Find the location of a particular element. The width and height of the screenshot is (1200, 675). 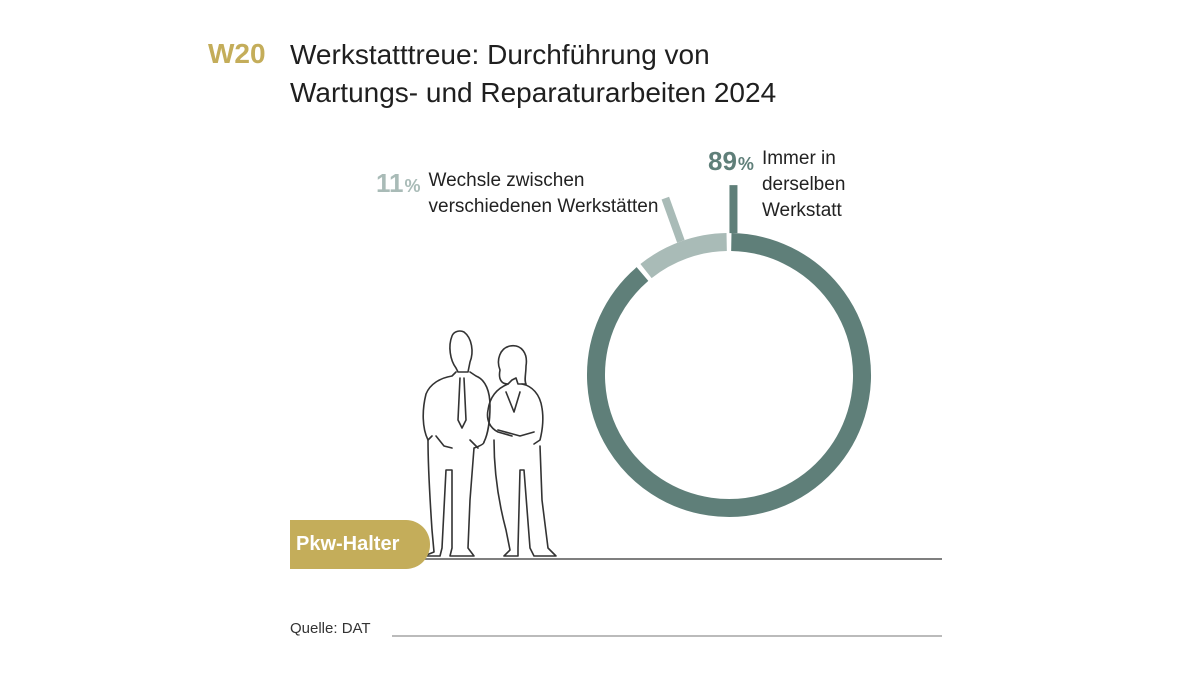

man-illustration is located at coordinates (456, 443).